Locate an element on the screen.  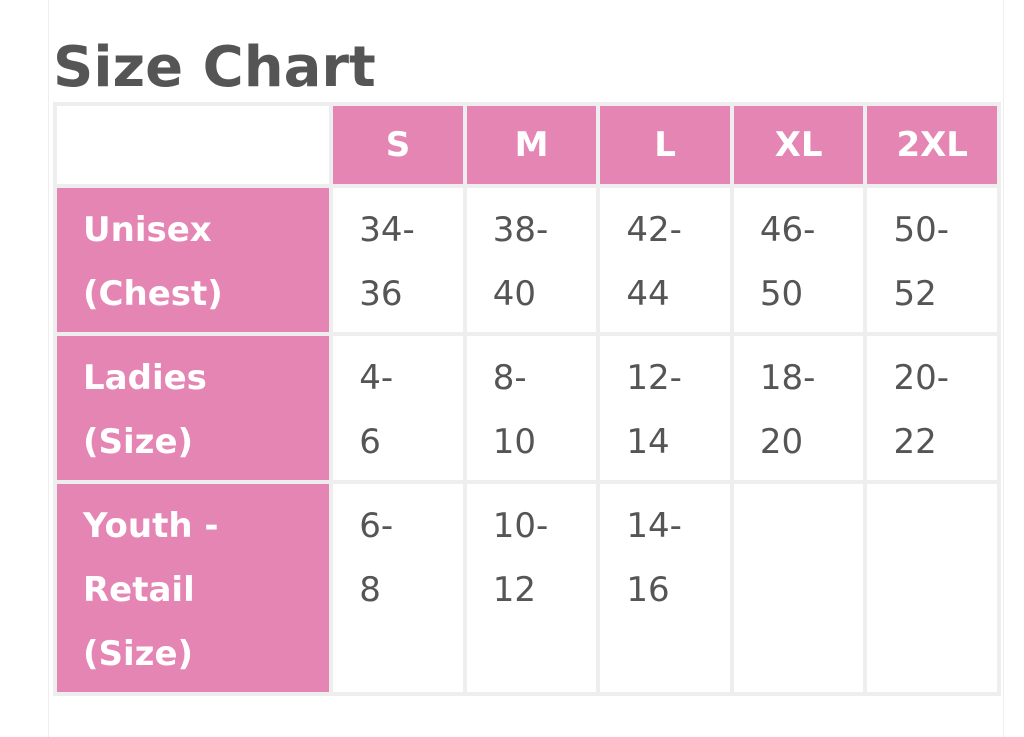
table-cell: 12- 14 is located at coordinates (665, 408).